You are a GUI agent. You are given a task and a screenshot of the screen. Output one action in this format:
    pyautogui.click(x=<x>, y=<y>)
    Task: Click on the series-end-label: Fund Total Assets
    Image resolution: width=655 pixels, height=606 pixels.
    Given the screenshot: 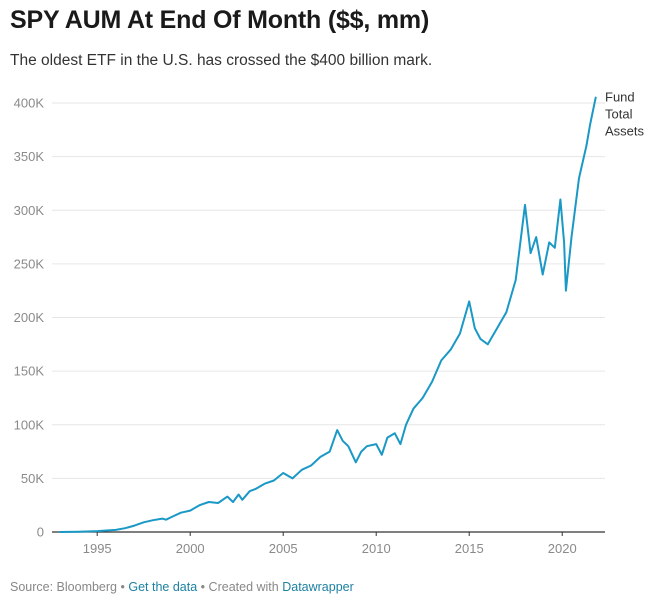 What is the action you would take?
    pyautogui.click(x=625, y=114)
    